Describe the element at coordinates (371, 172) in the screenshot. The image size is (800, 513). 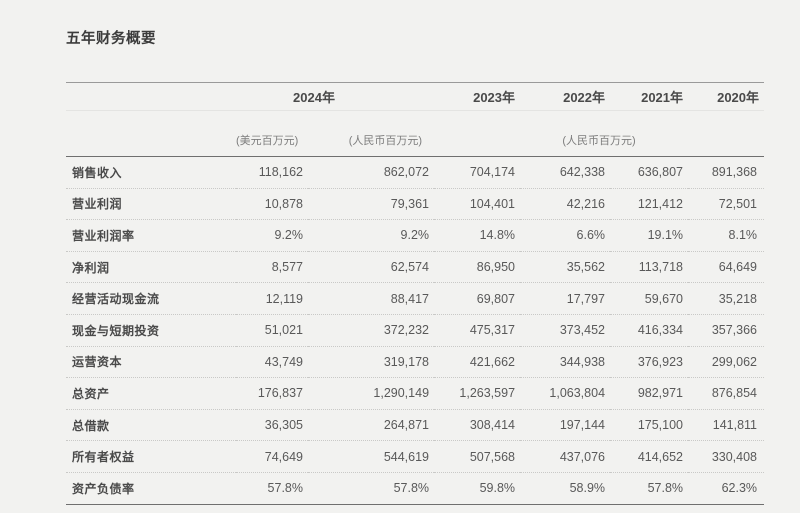
I see `cell-value: 862,072` at that location.